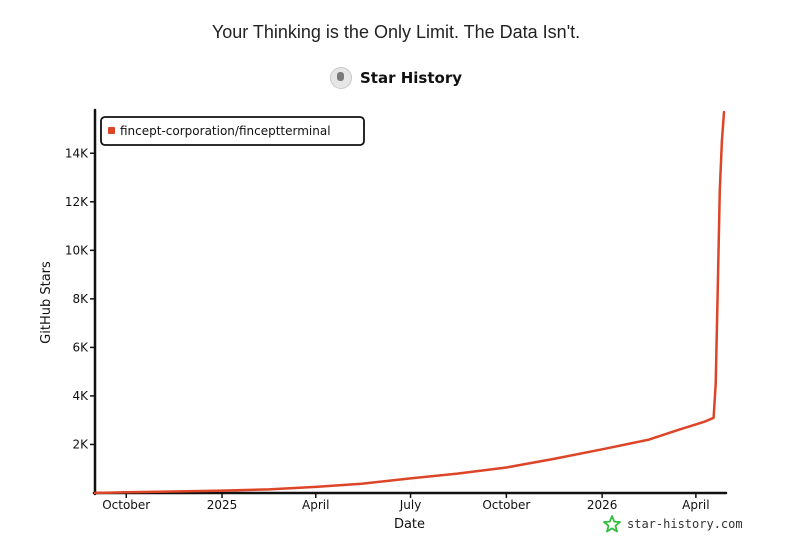 This screenshot has width=792, height=540. What do you see at coordinates (225, 131) in the screenshot?
I see `legend-label: fincept-corporation/finceptterminal` at bounding box center [225, 131].